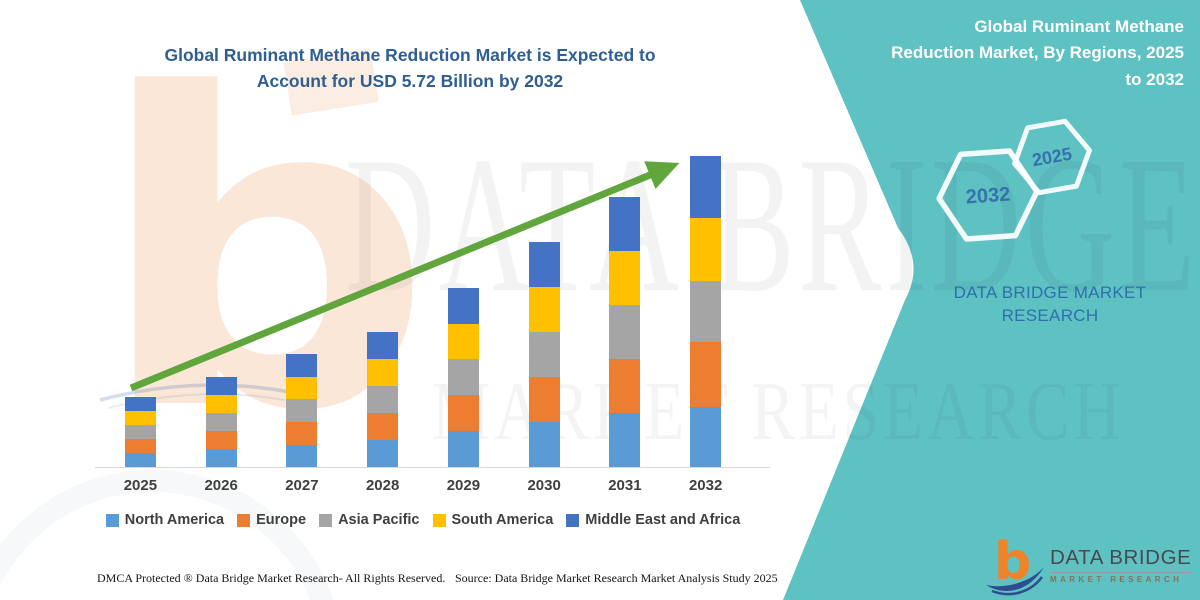 The height and width of the screenshot is (600, 1200). I want to click on legend-label: Middle East and Africa, so click(663, 520).